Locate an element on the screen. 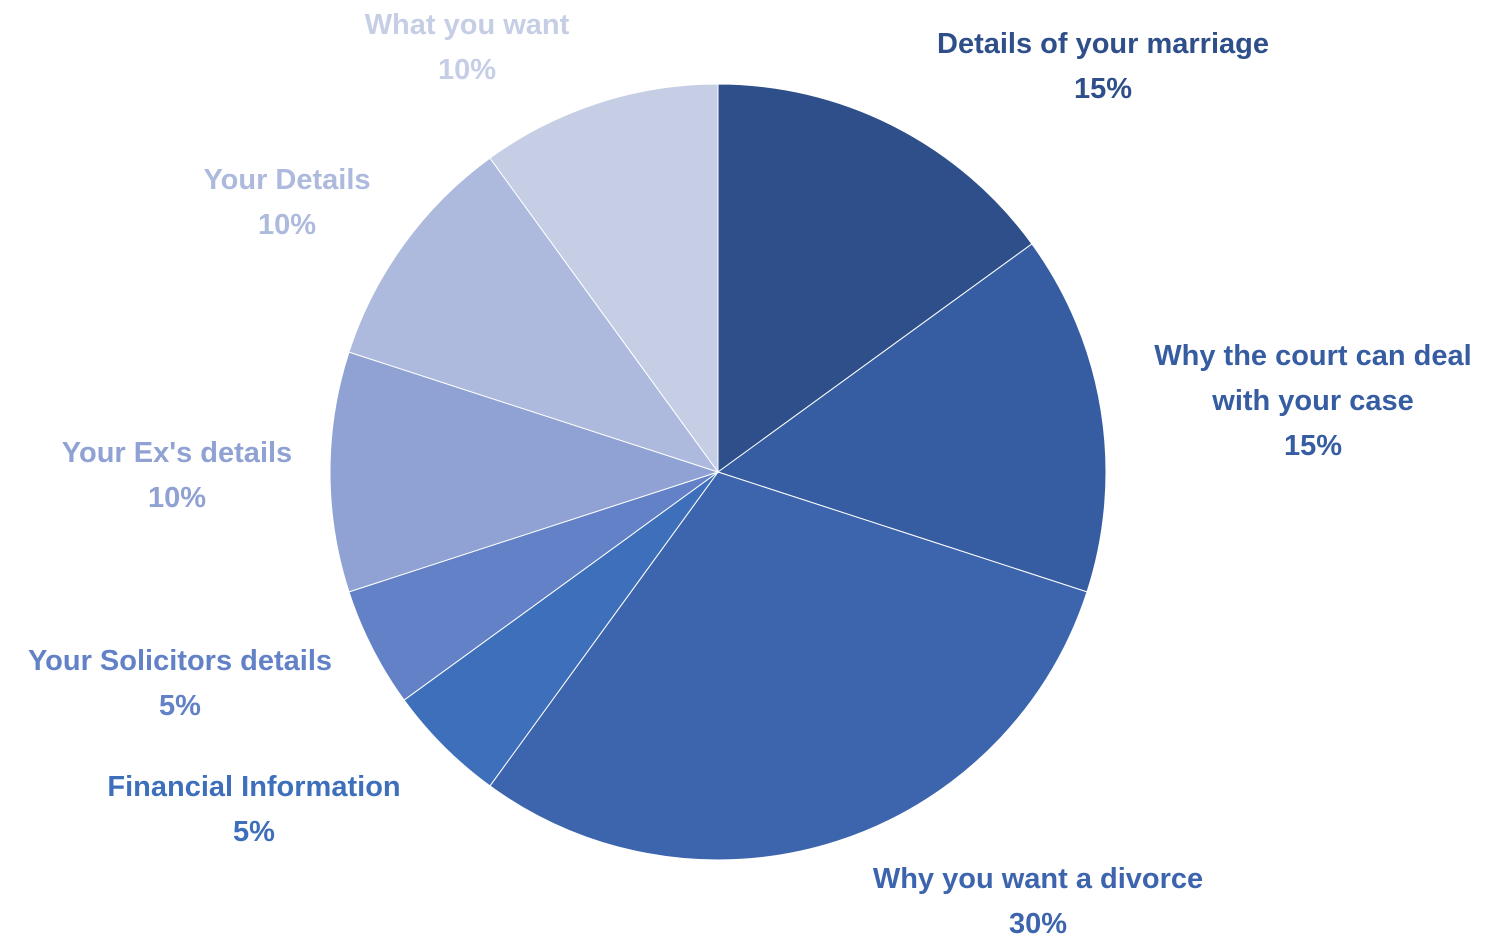  slice-label: Details of your marriage 15% is located at coordinates (1103, 66).